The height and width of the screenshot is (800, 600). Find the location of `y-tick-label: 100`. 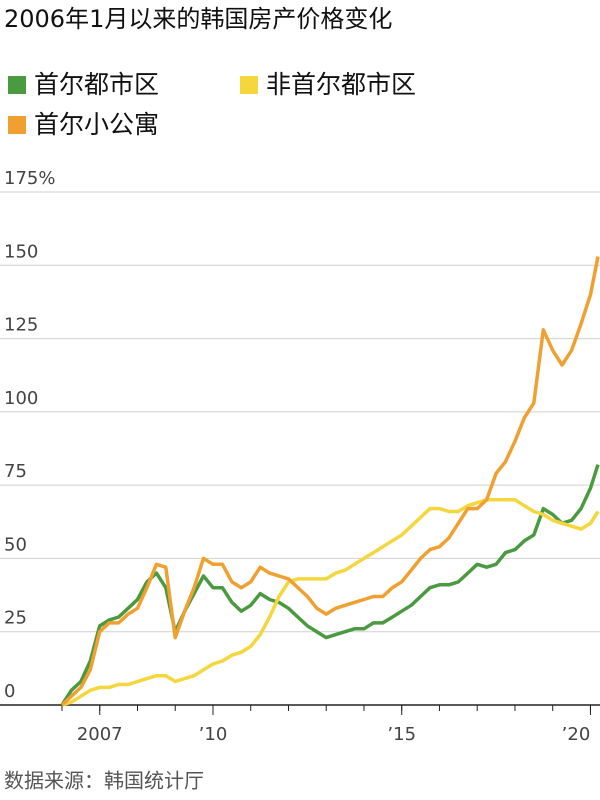

y-tick-label: 100 is located at coordinates (21, 398).